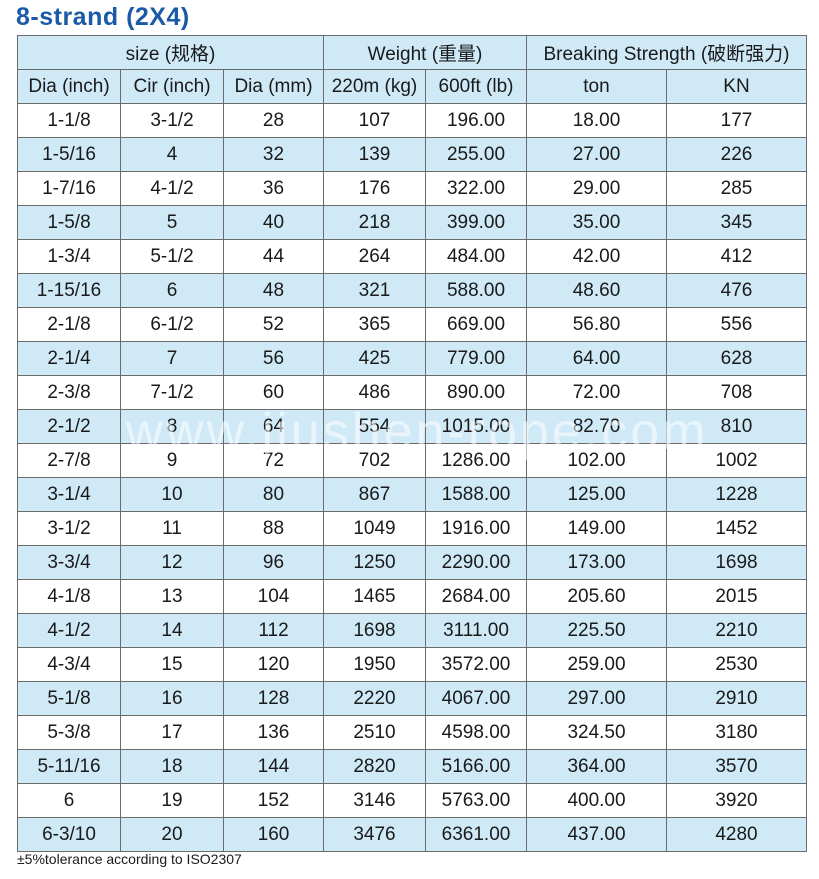 This screenshot has width=819, height=879. I want to click on cell-weight-lb: 1916.00, so click(476, 528).